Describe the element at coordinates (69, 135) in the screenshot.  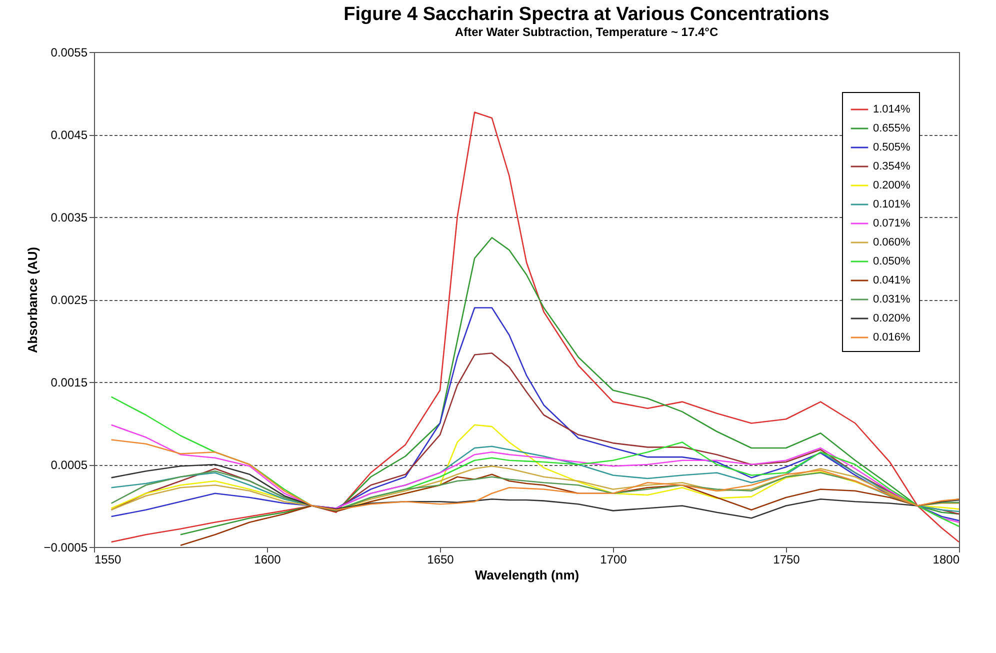
I see `y-tick-label: 0.0045` at that location.